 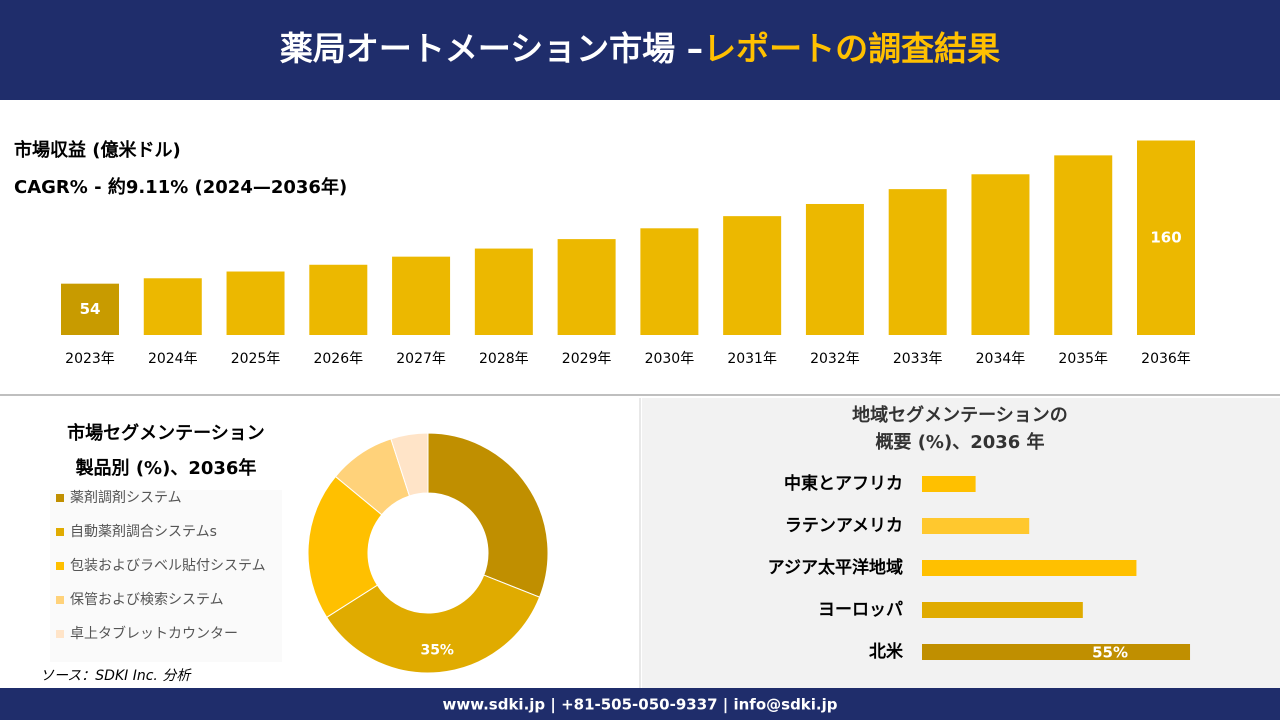 I want to click on legend-label: 卓上タブレットカウンター, so click(x=154, y=633).